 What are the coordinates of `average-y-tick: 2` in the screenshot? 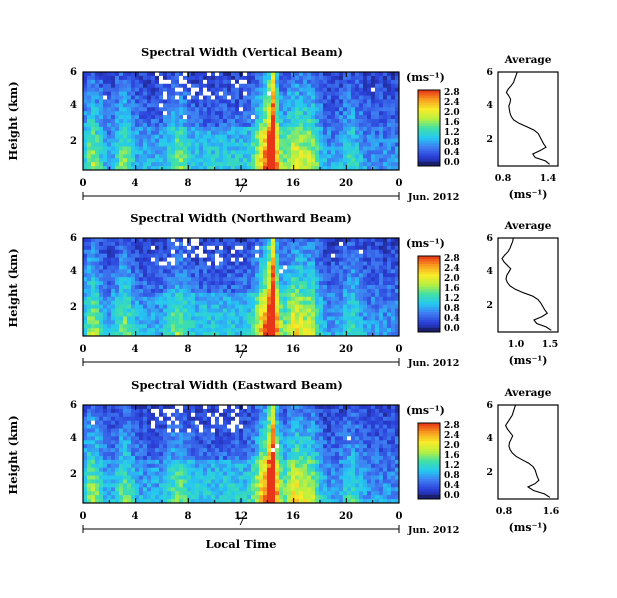 It's located at (489, 139).